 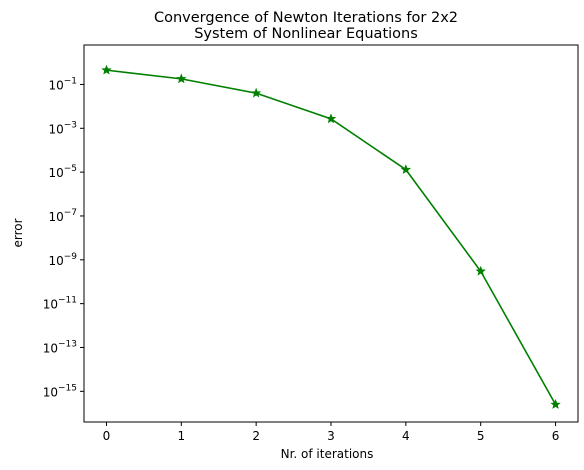 I want to click on x-tick-label: 3, so click(x=331, y=436).